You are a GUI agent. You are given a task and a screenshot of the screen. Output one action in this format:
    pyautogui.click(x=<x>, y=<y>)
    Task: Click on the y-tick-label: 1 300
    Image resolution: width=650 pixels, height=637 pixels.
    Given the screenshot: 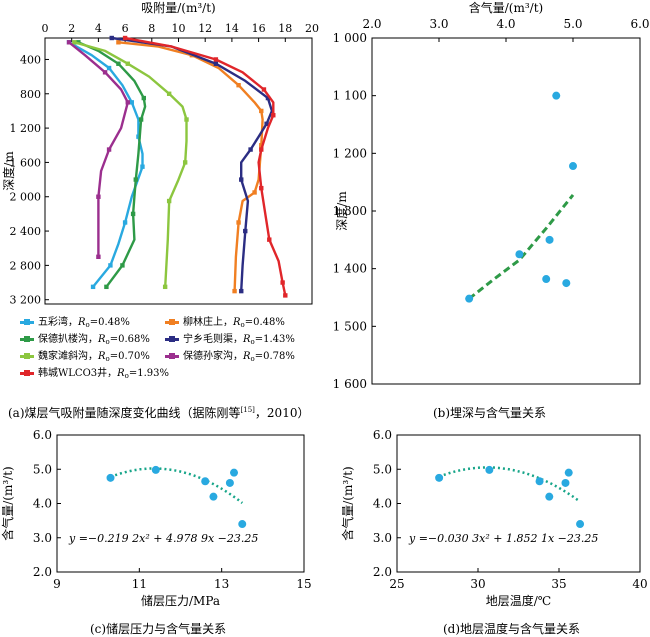 What is the action you would take?
    pyautogui.click(x=350, y=211)
    